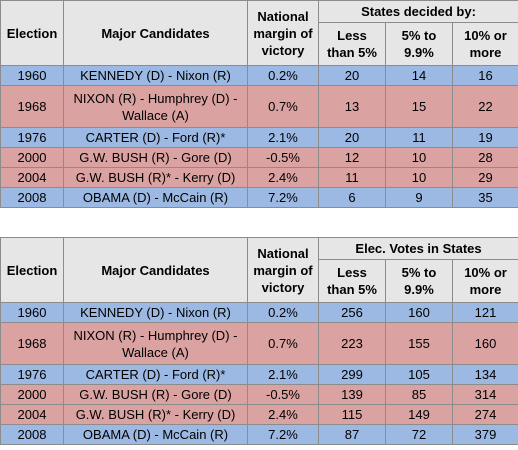 This screenshot has width=518, height=450. Describe the element at coordinates (417, 248) in the screenshot. I see `group-header: Elec. Votes in States` at that location.